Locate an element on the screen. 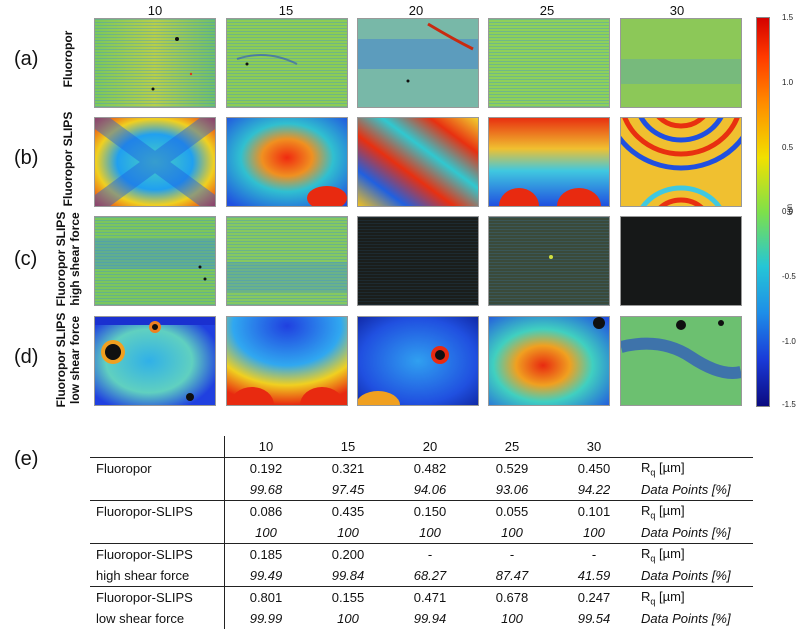 The image size is (800, 639). table-cell: 15 is located at coordinates (348, 447).